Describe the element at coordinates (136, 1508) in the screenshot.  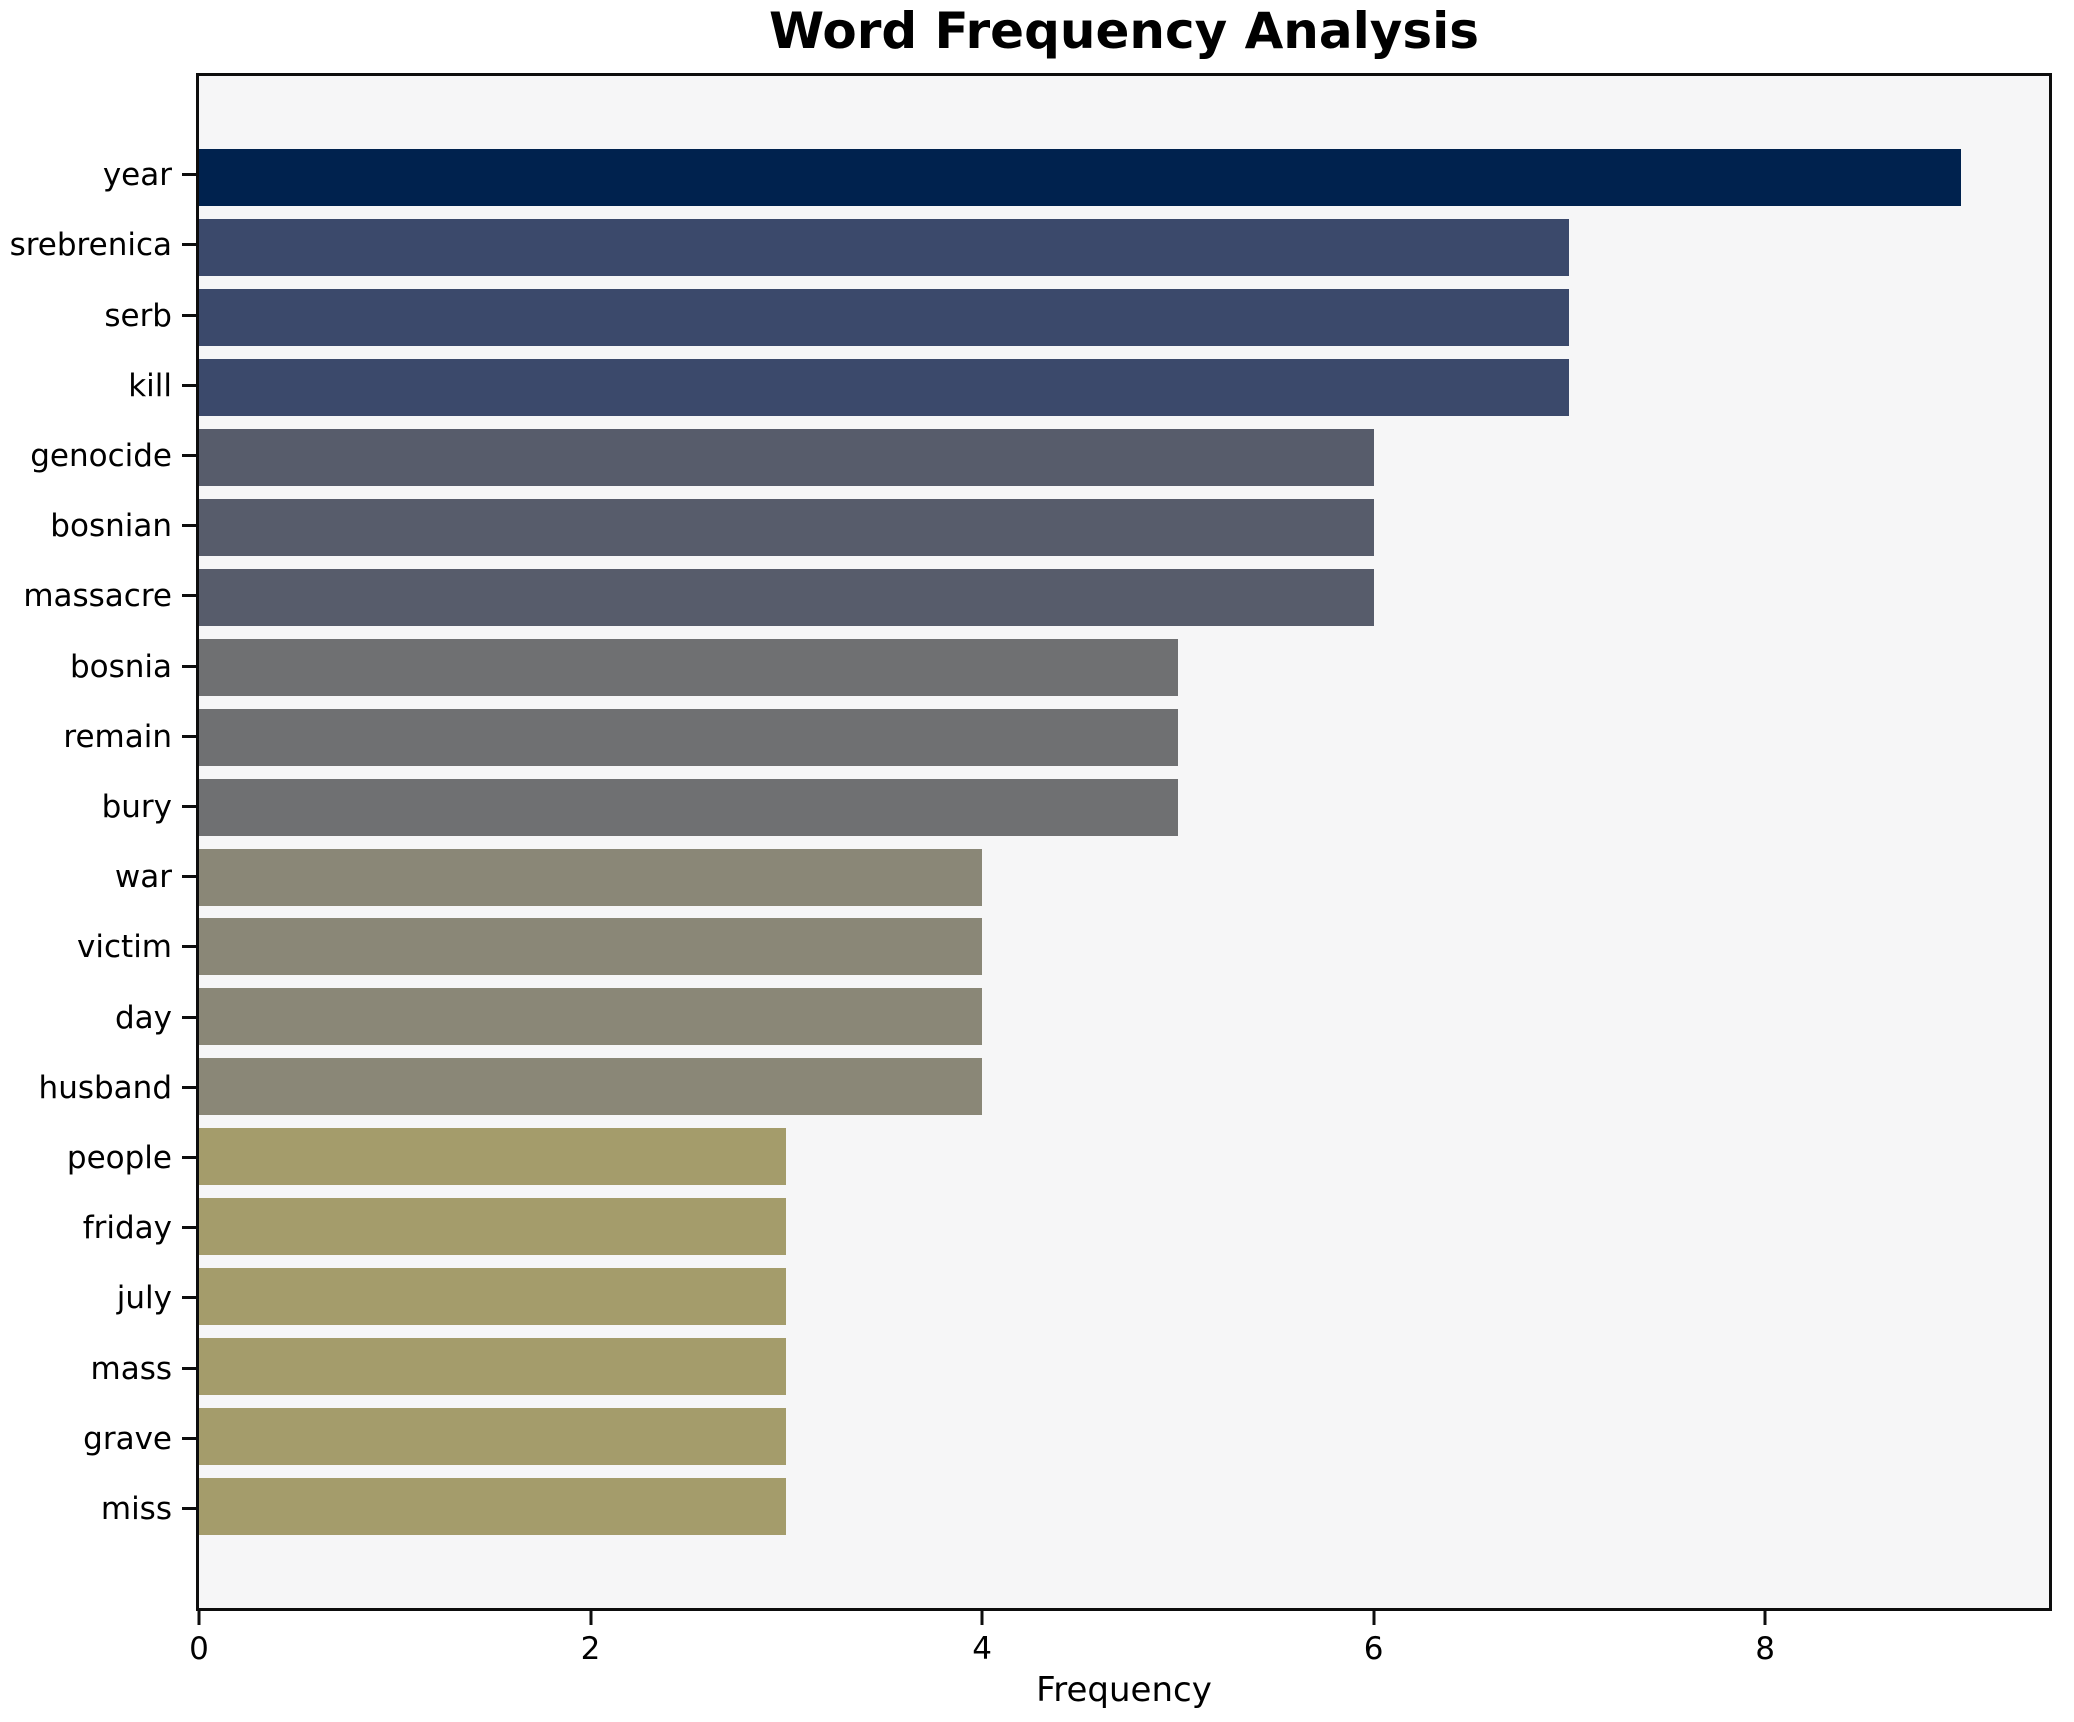
I see `y-tick-label: miss` at that location.